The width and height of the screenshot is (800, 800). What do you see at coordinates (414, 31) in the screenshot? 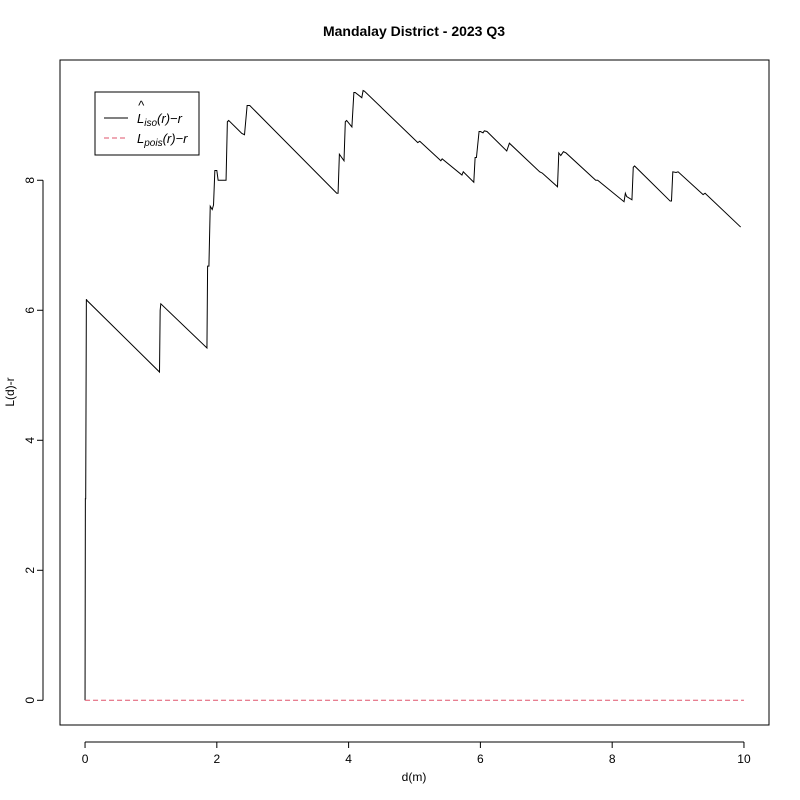
I see `chart-title: Mandalay District - 2023 Q3` at bounding box center [414, 31].